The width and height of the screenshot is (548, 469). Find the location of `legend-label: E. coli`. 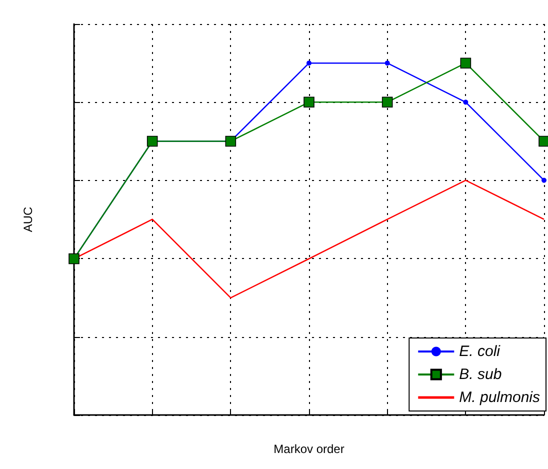

legend-label: E. coli is located at coordinates (480, 351).